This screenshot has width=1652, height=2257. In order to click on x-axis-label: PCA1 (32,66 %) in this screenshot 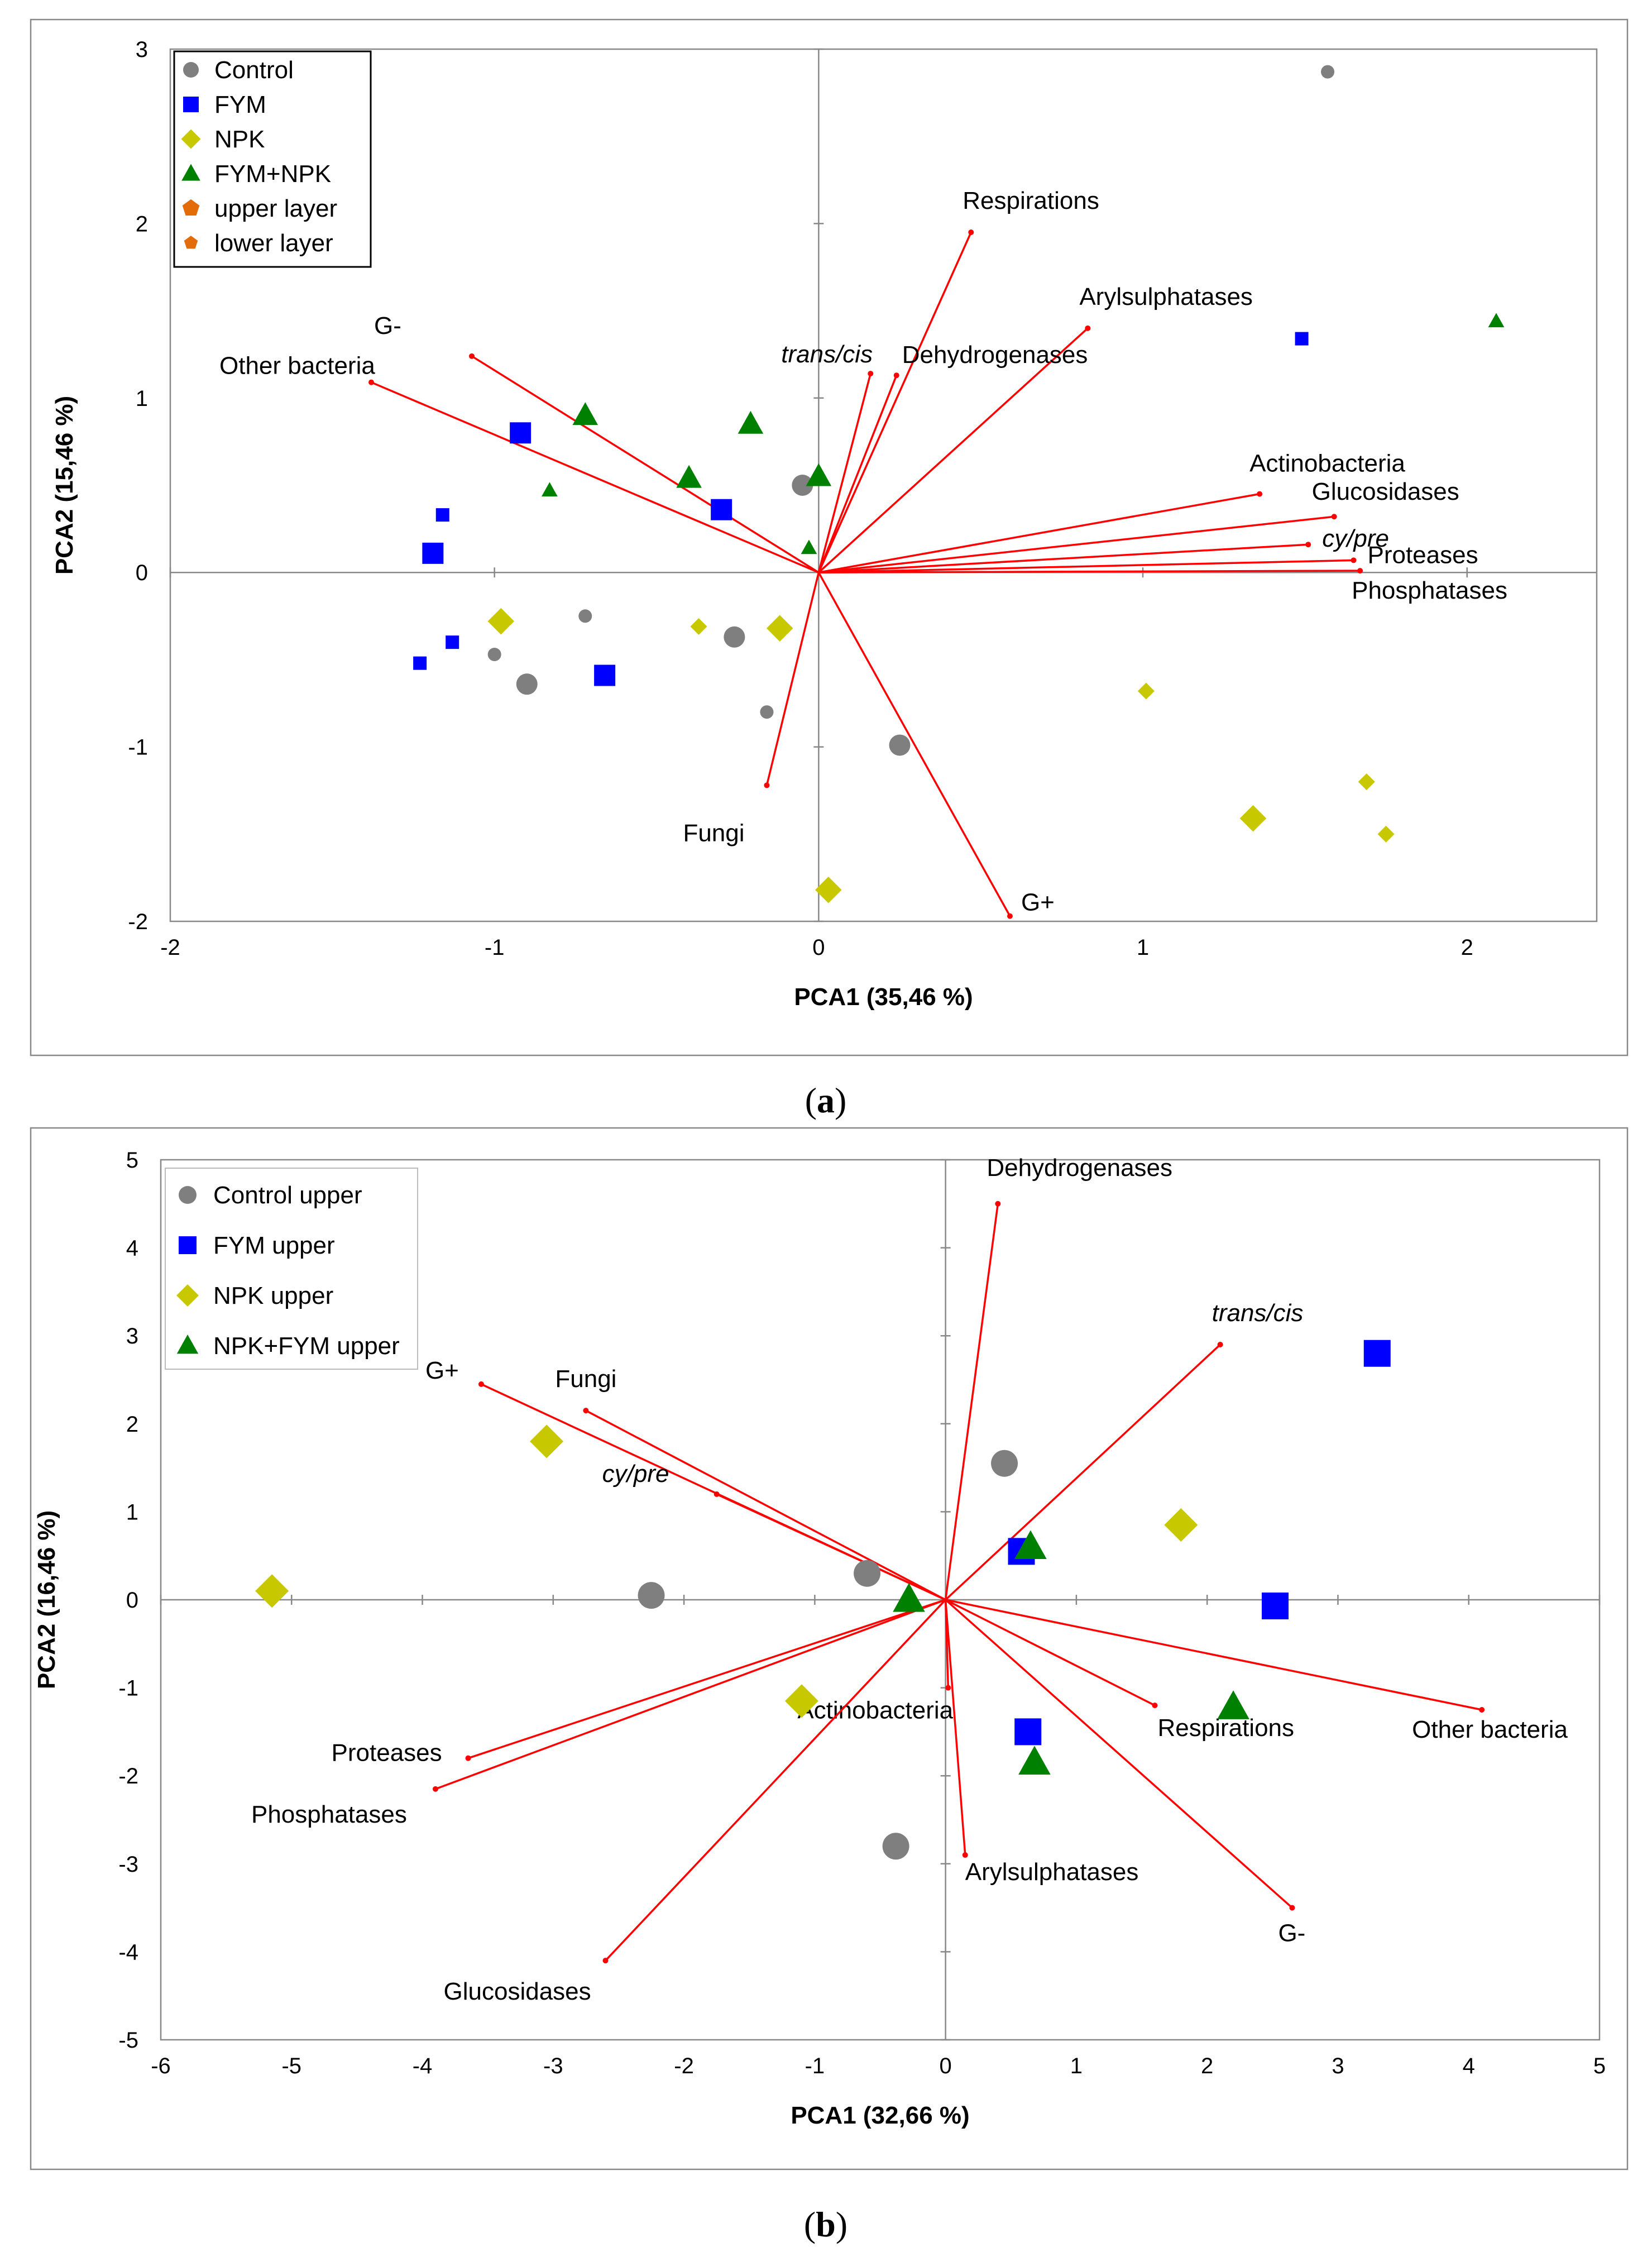, I will do `click(880, 2115)`.